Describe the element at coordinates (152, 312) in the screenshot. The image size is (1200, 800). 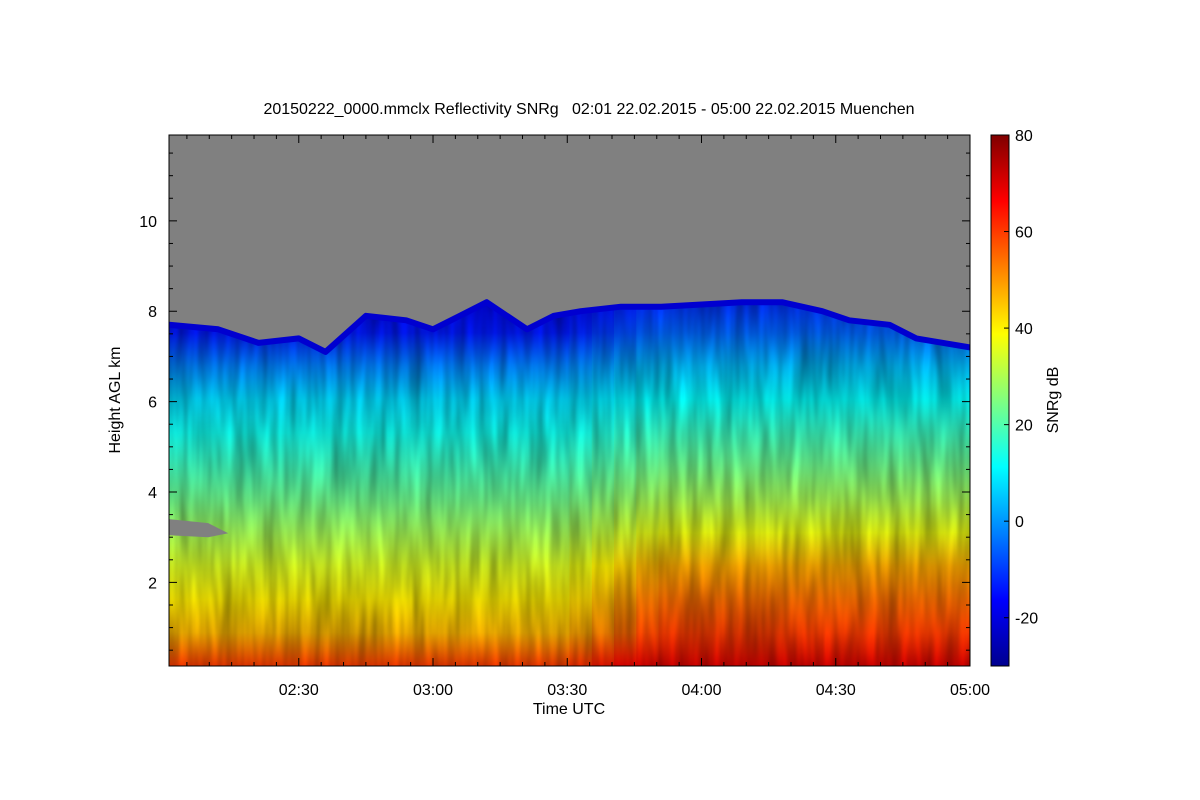
I see `y-tick-label: 8` at that location.